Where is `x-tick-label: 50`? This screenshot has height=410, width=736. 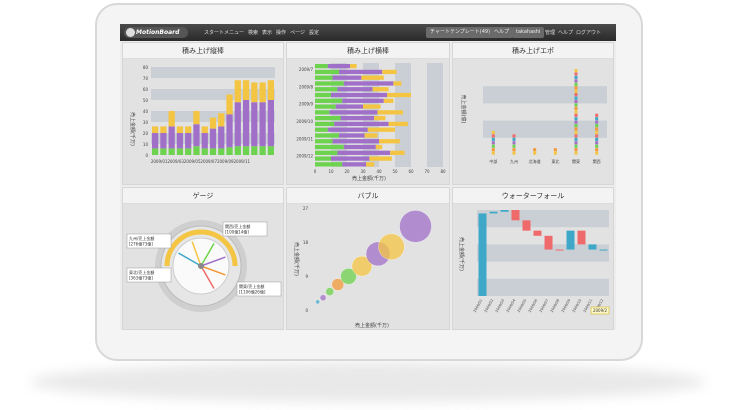
x-tick-label: 50 is located at coordinates (395, 171).